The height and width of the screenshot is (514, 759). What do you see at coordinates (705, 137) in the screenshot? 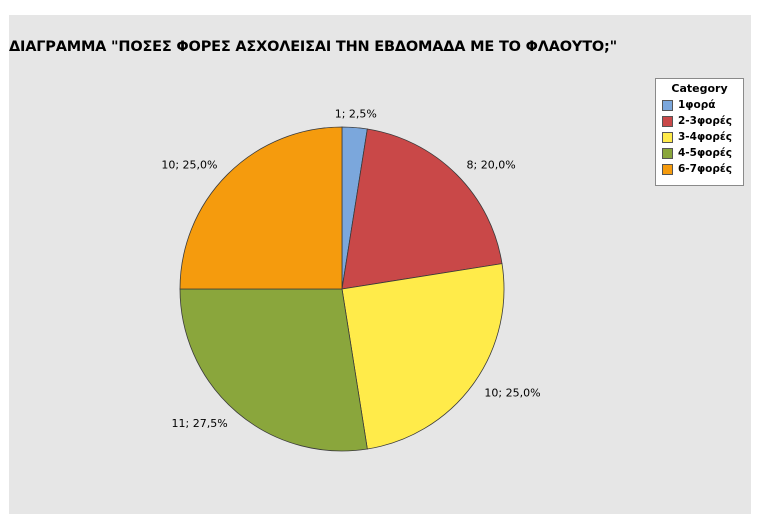
I see `legend-label: 3-4φορές` at bounding box center [705, 137].